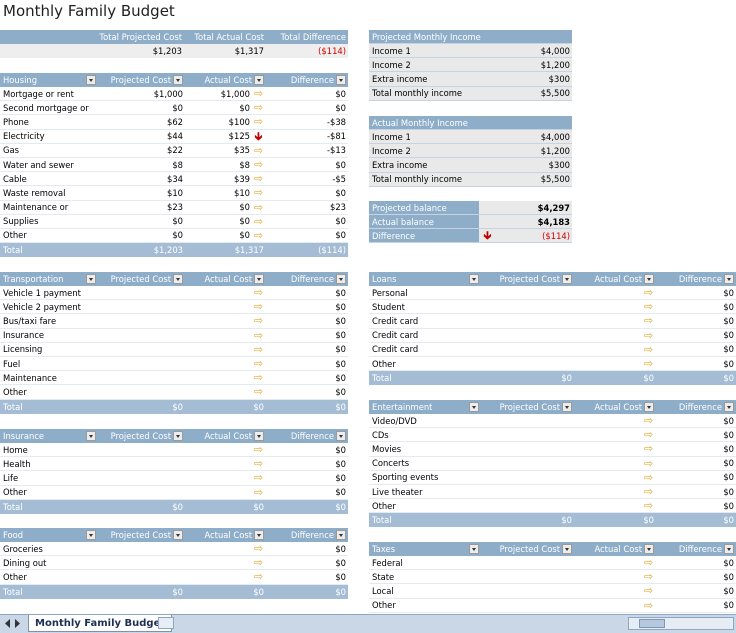  I want to click on row-label: Personal, so click(390, 292).